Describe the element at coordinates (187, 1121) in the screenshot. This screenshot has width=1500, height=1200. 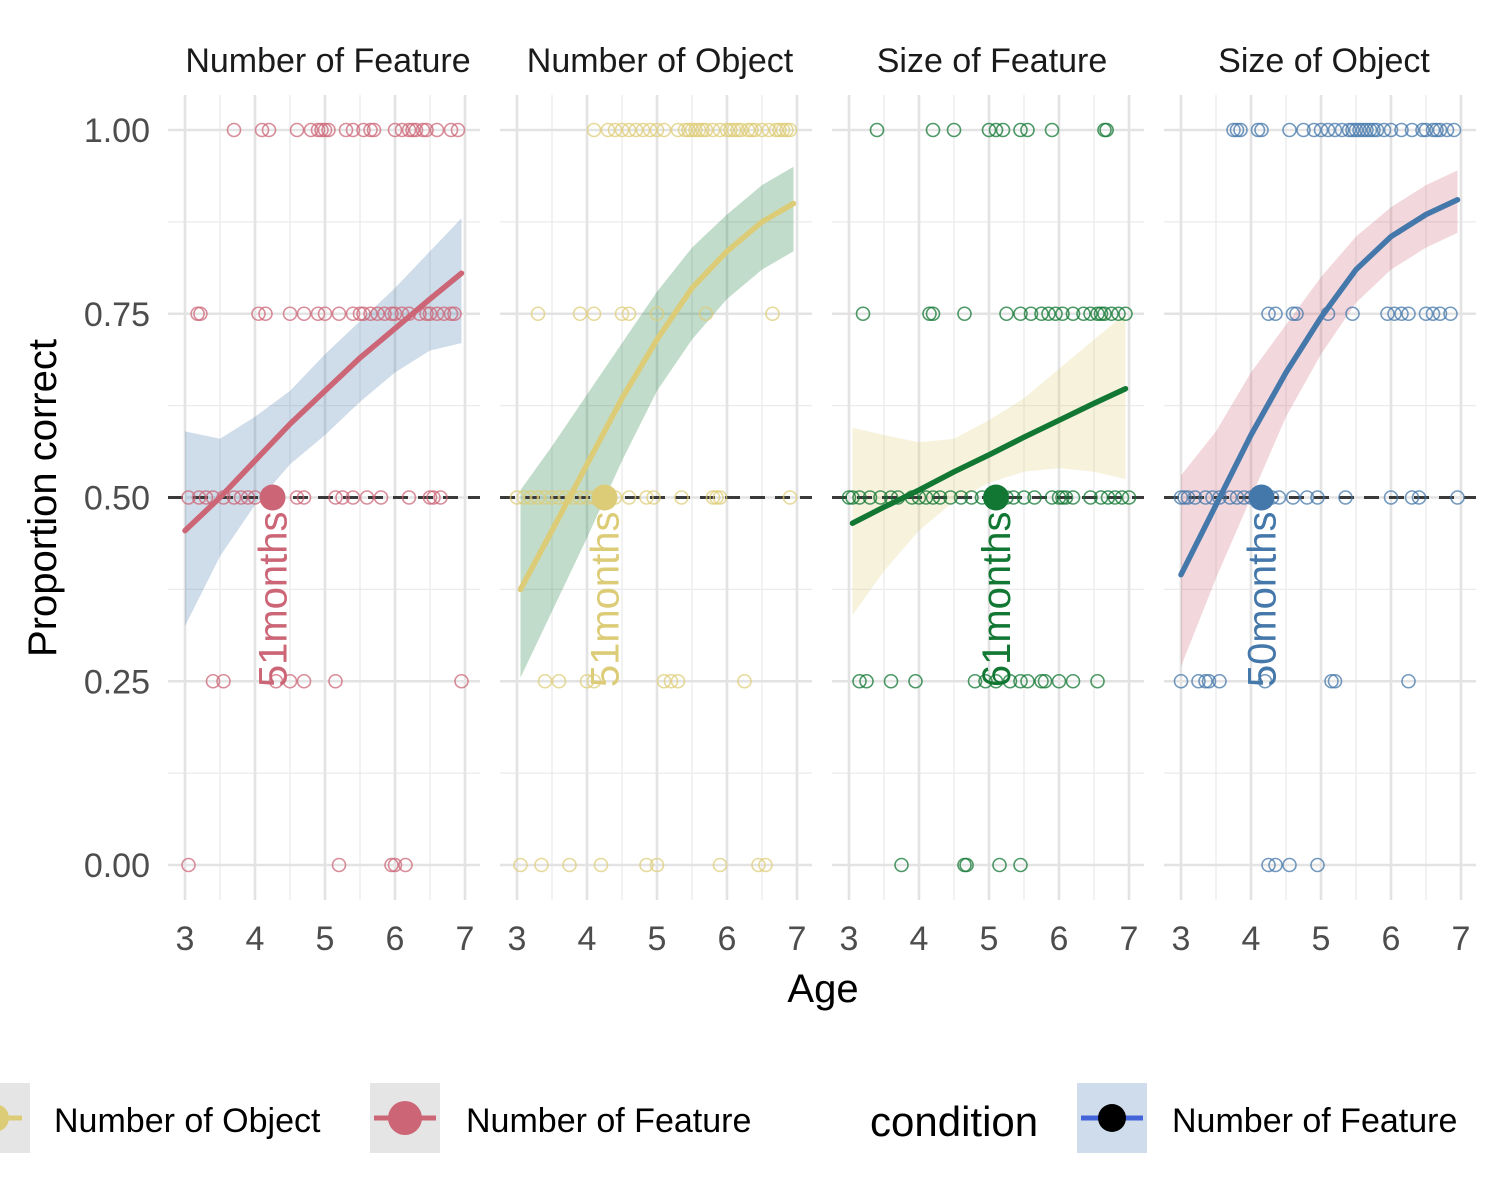
I see `legend-label: Number of Object` at that location.